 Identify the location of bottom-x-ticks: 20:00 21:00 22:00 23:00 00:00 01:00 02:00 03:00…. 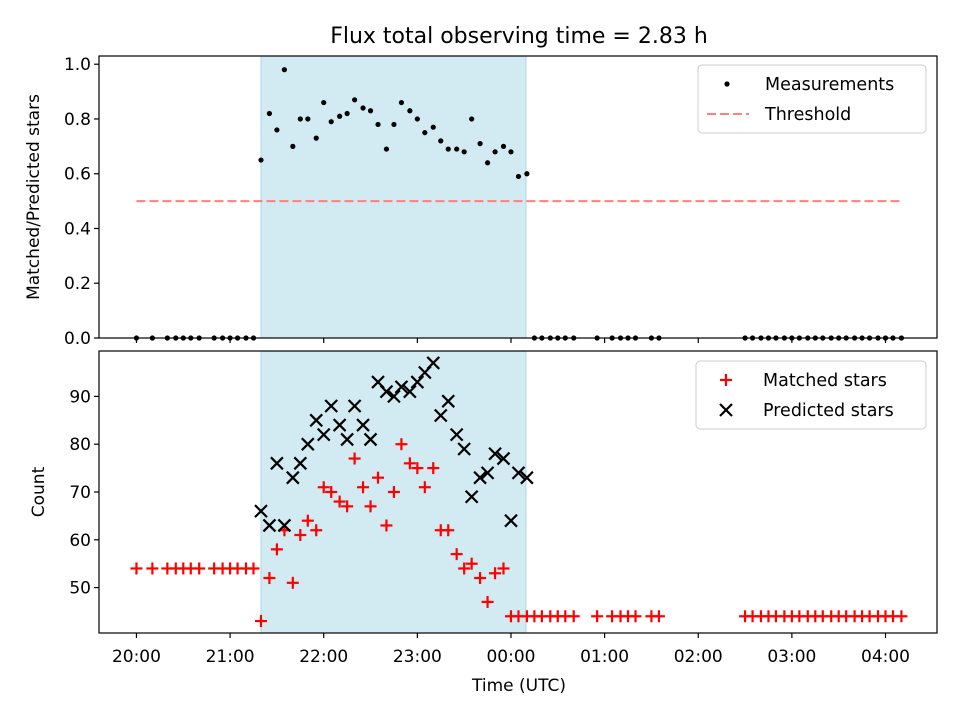
(511, 650).